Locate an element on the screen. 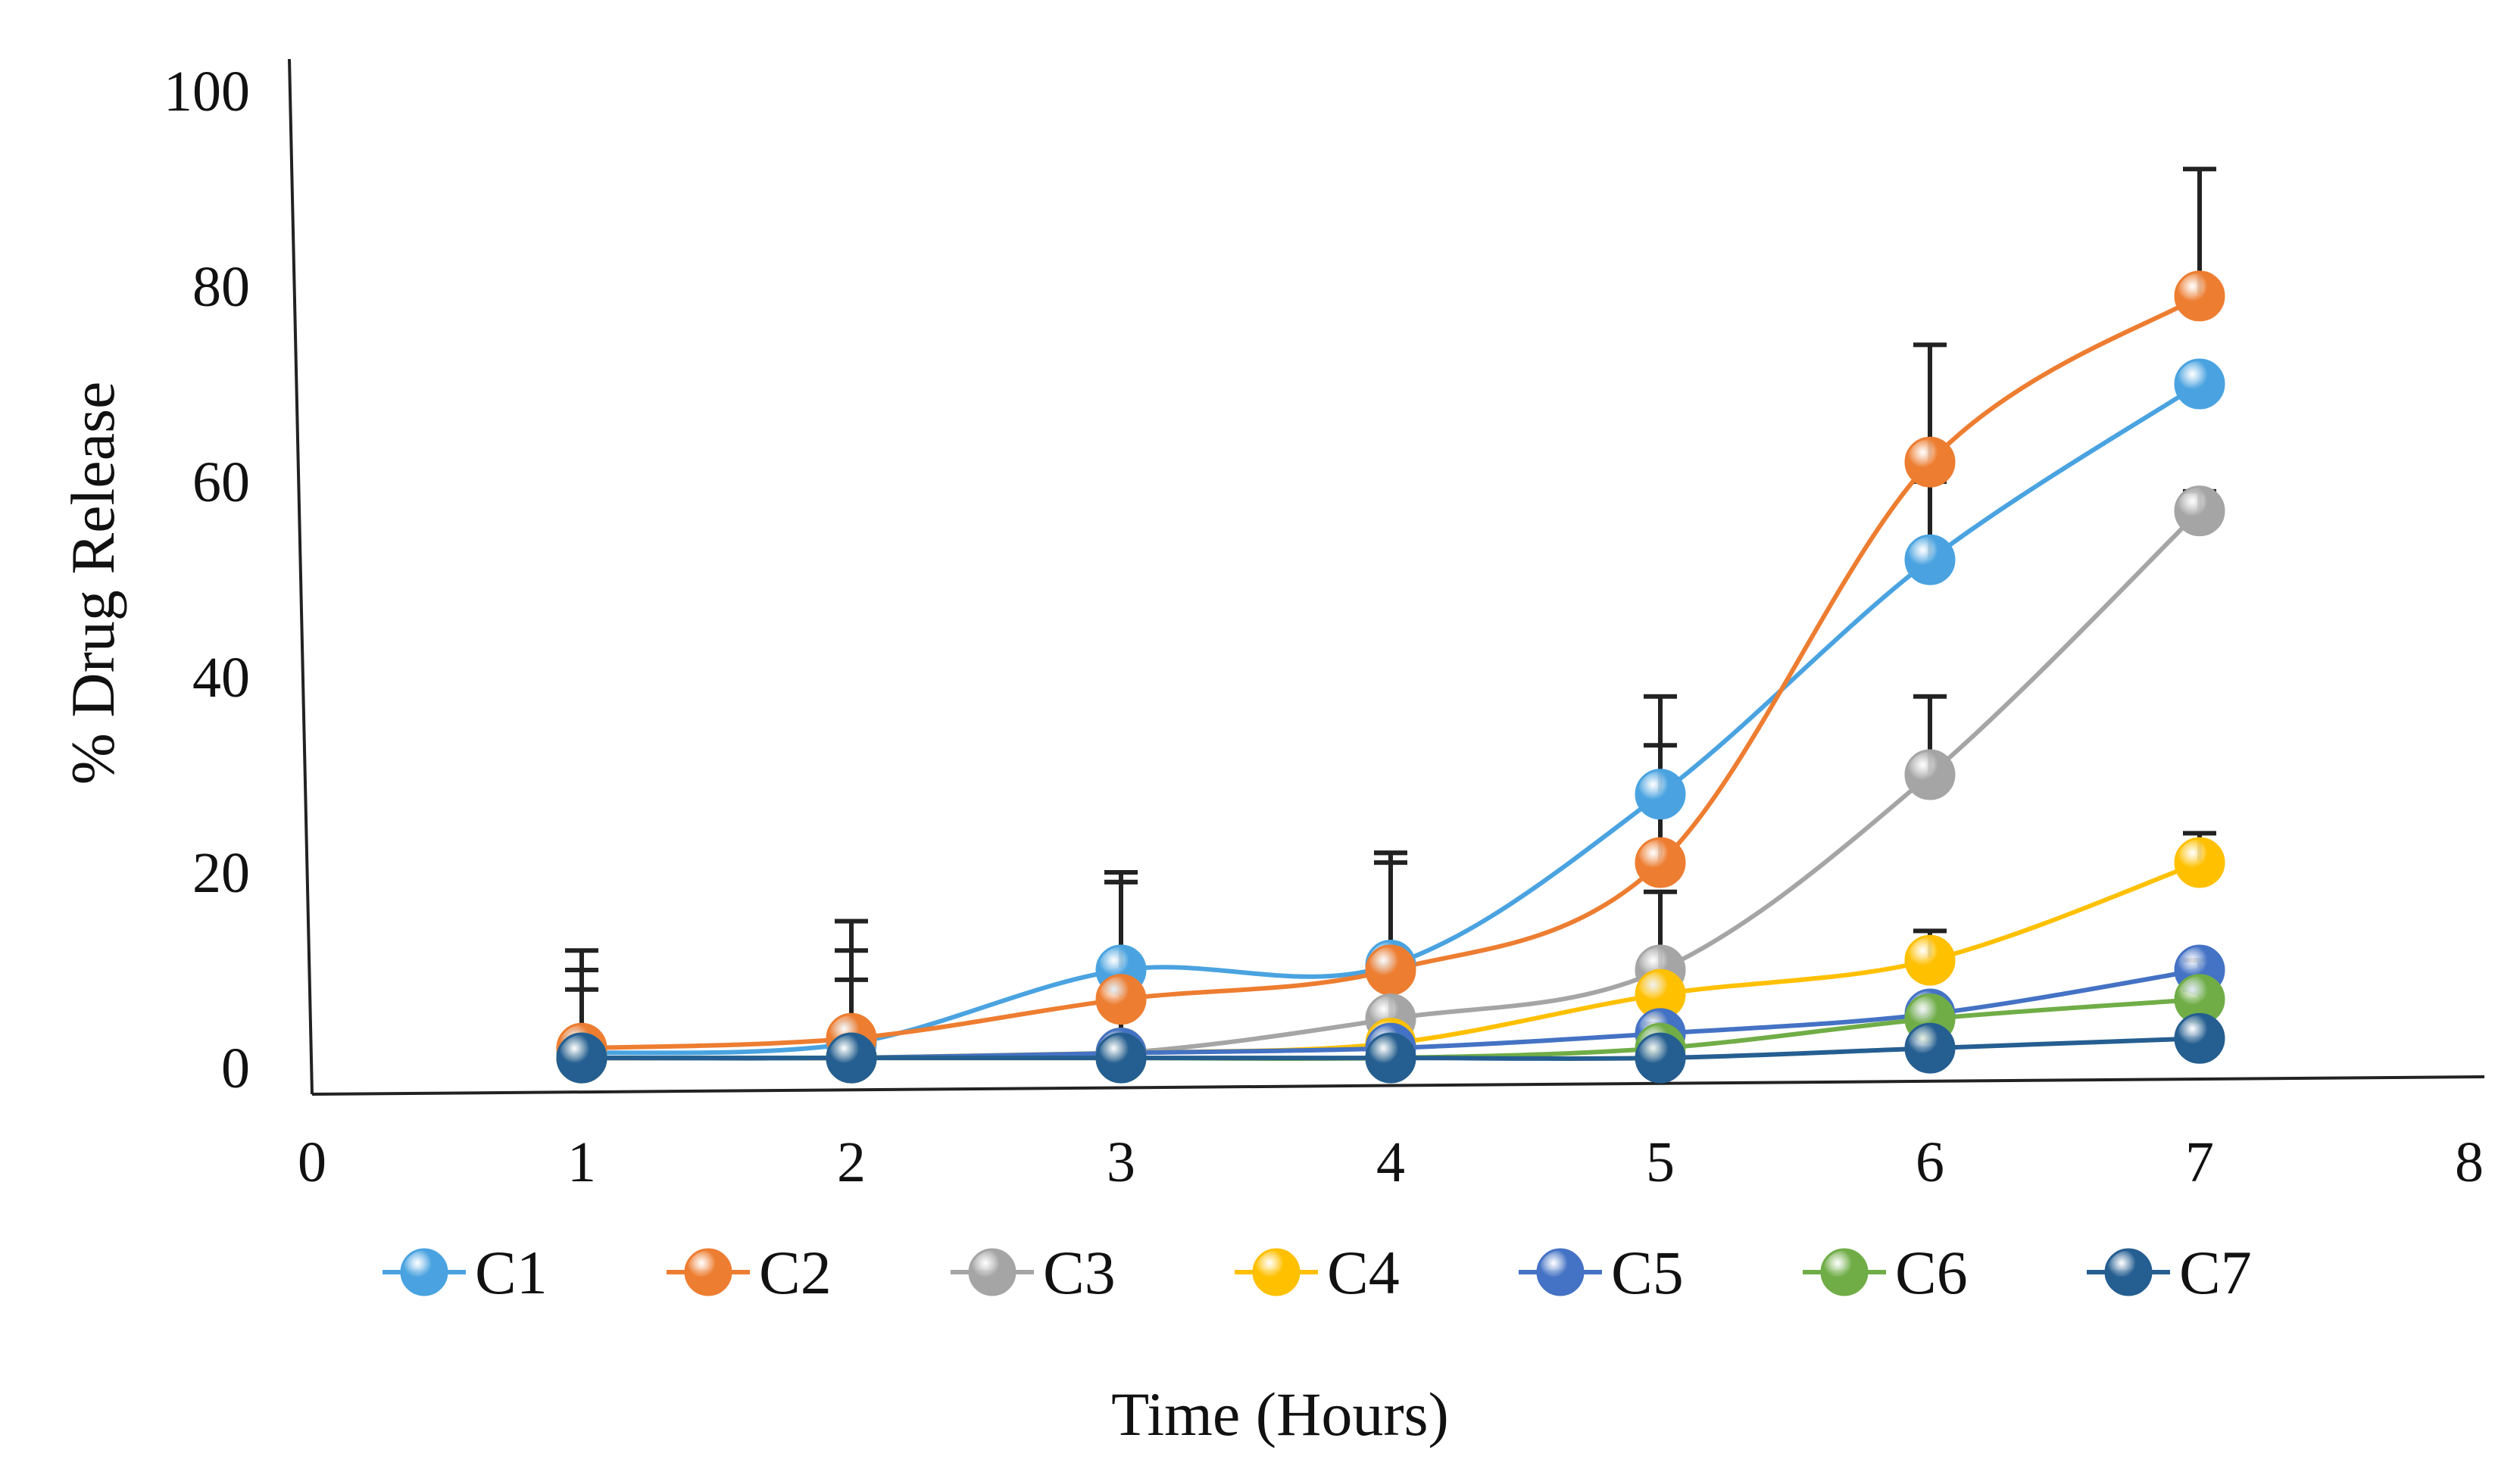  x-axis-ticks: 0 1 2 3 4 5 6 7 8 is located at coordinates (1391, 1162).